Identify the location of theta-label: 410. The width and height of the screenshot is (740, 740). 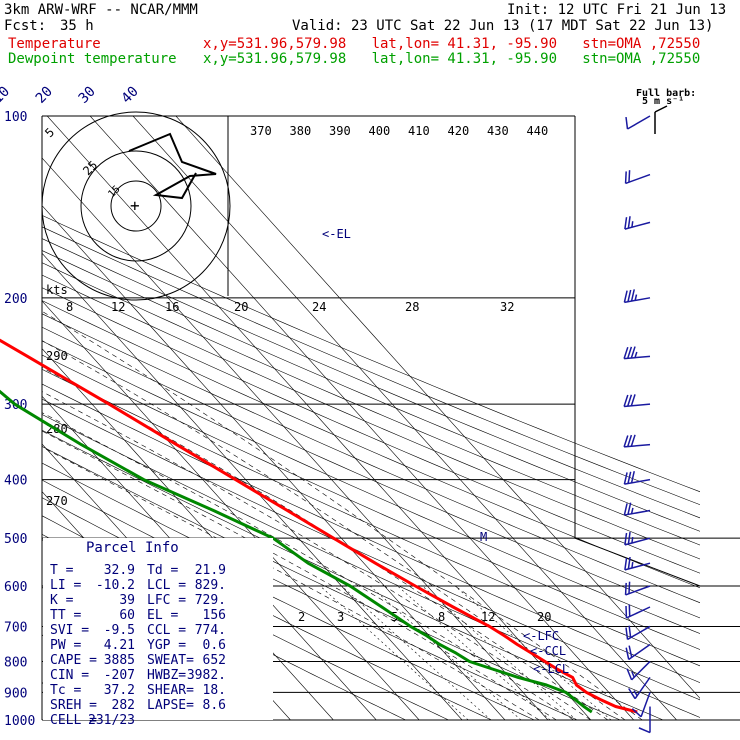
(419, 131).